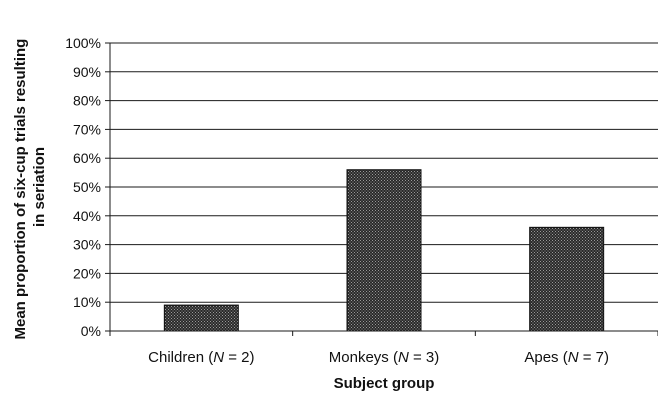 The image size is (658, 393). I want to click on x-category-label: Monkeys (N = 3), so click(384, 357).